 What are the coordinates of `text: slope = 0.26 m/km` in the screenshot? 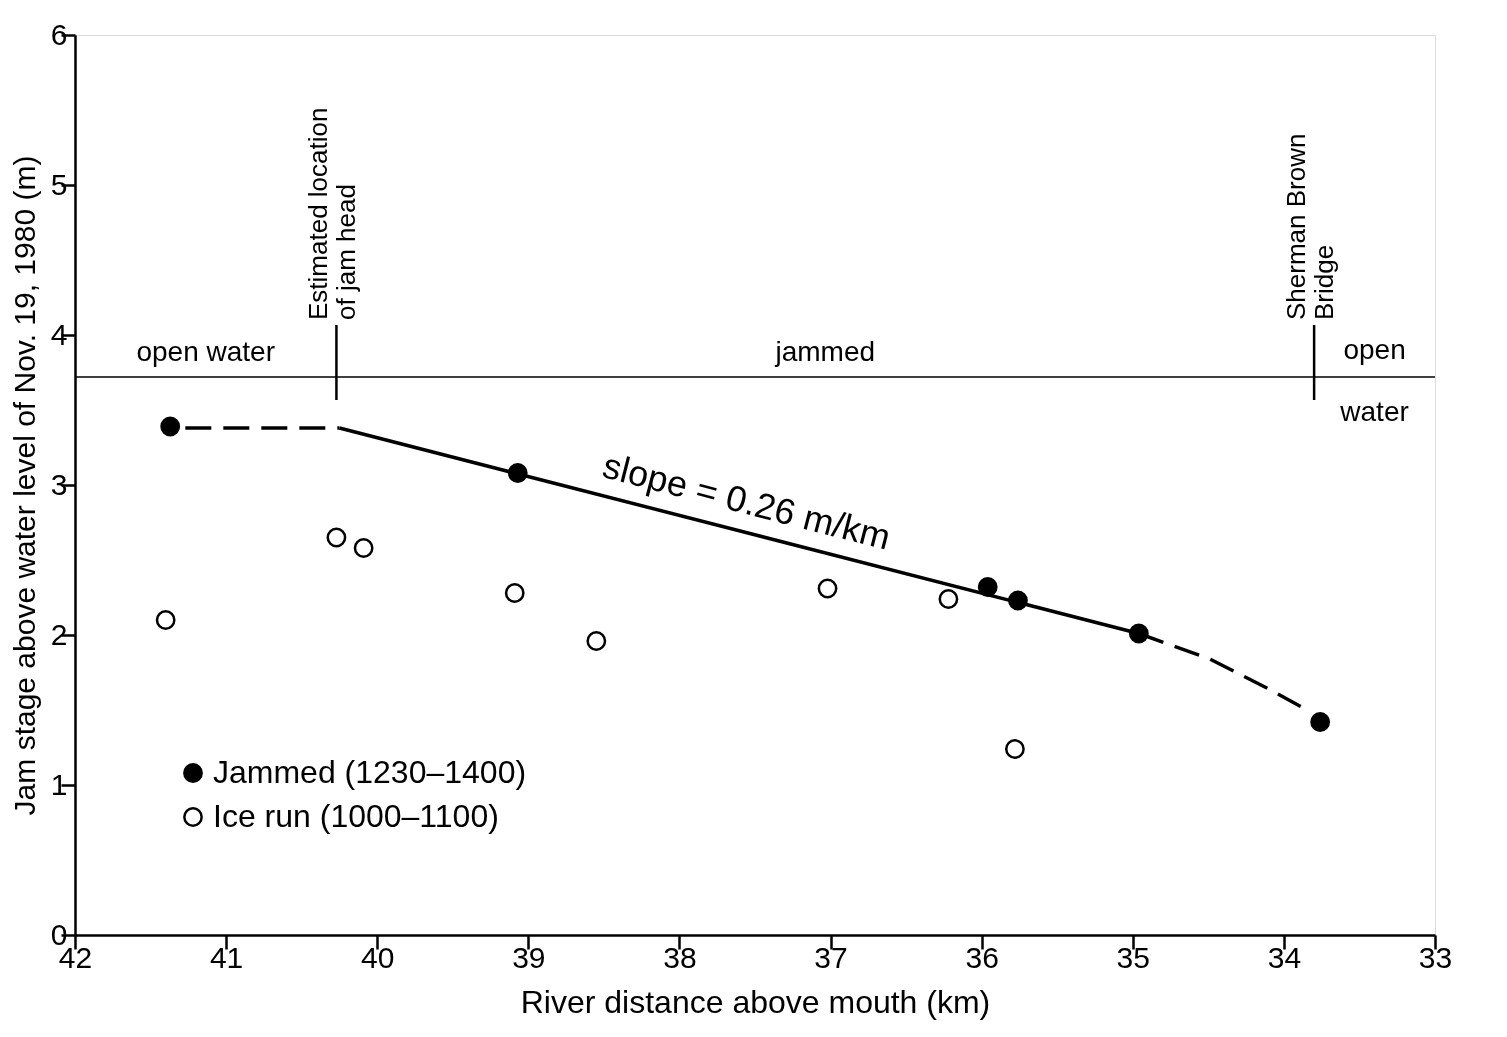 It's located at (746, 501).